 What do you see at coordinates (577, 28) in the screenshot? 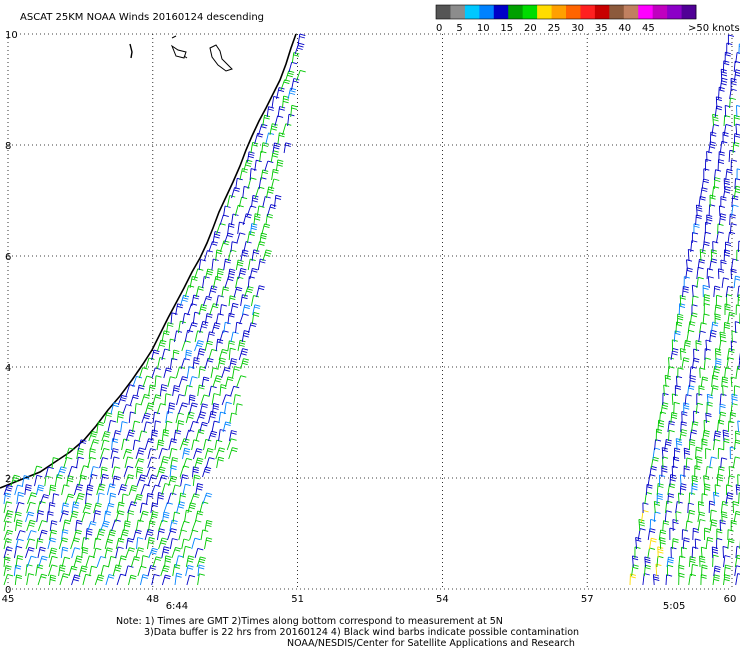
I see `colorbar-label: 30` at bounding box center [577, 28].